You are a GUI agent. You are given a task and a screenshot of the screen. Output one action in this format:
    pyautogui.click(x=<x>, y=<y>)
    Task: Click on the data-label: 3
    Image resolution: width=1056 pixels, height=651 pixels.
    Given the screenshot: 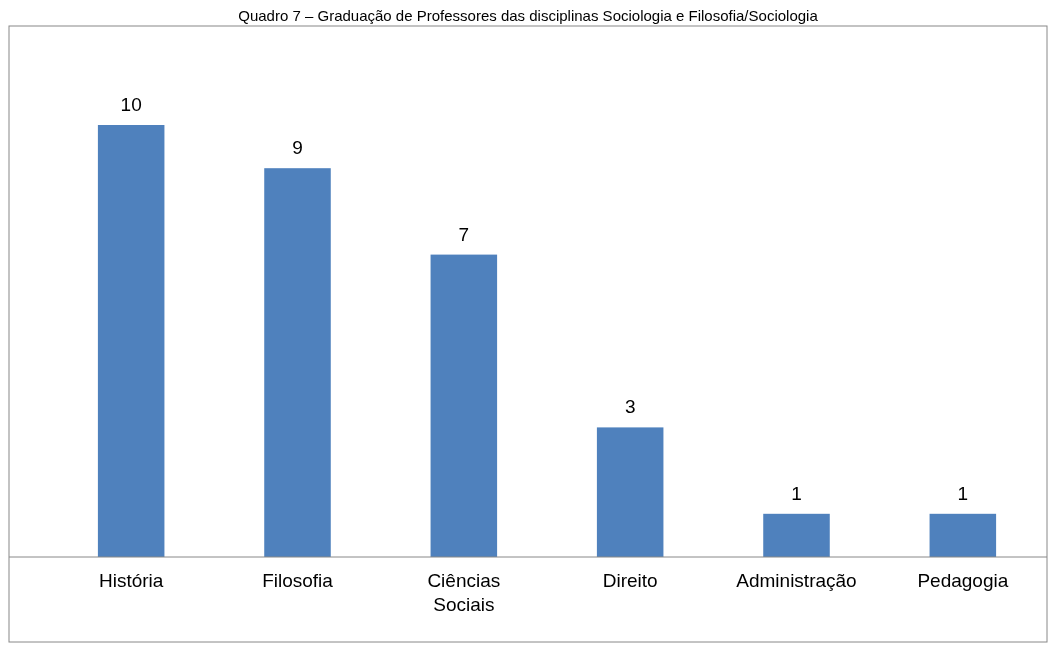 What is the action you would take?
    pyautogui.click(x=630, y=407)
    